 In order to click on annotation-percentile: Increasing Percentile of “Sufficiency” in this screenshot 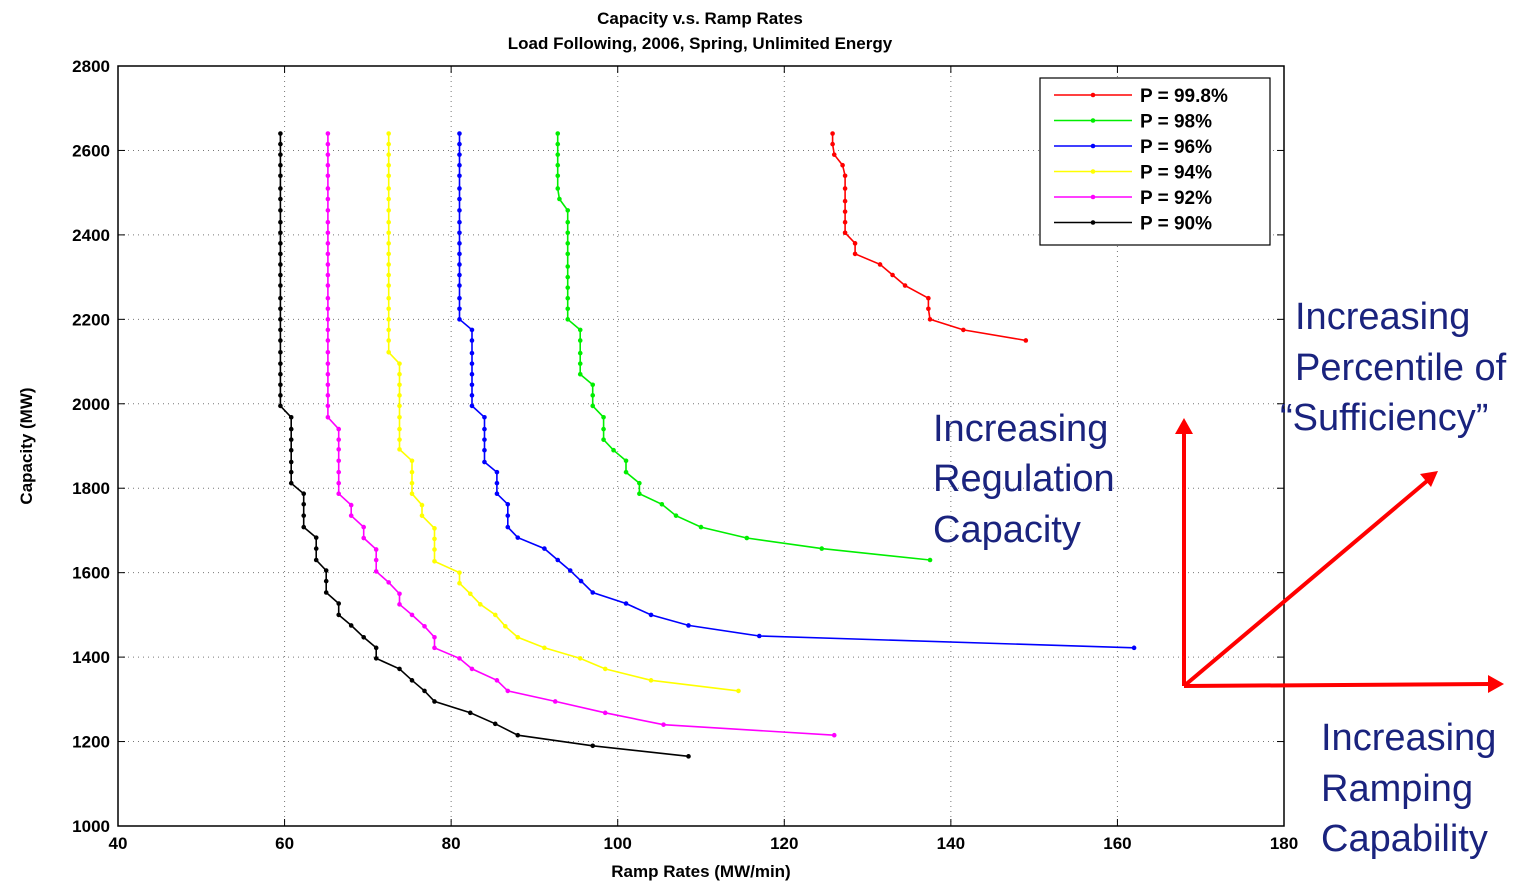, I will do `click(1398, 367)`.